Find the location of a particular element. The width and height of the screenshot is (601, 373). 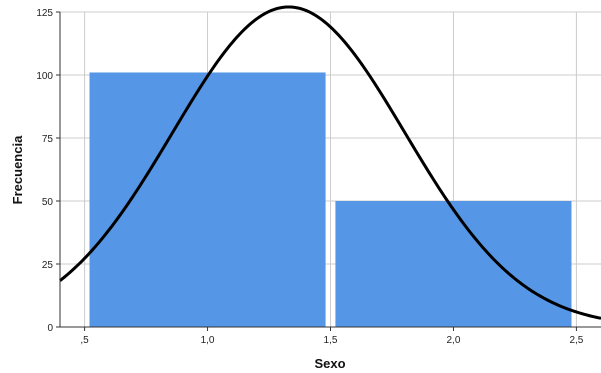

x-tick-label-1: 1,0 is located at coordinates (208, 340).